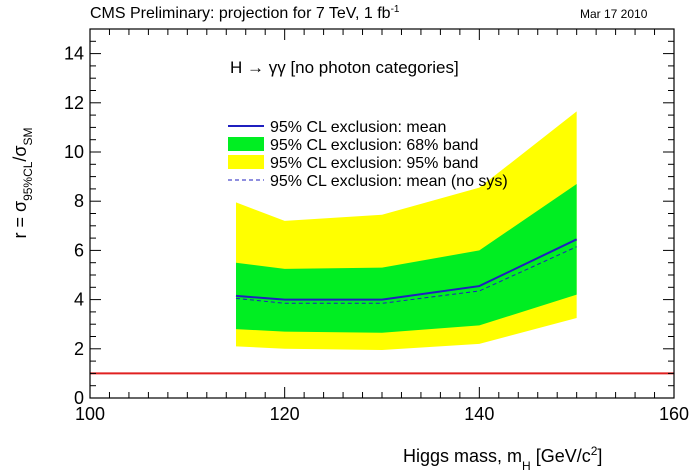  Describe the element at coordinates (90, 414) in the screenshot. I see `x-tick-label: 100` at that location.